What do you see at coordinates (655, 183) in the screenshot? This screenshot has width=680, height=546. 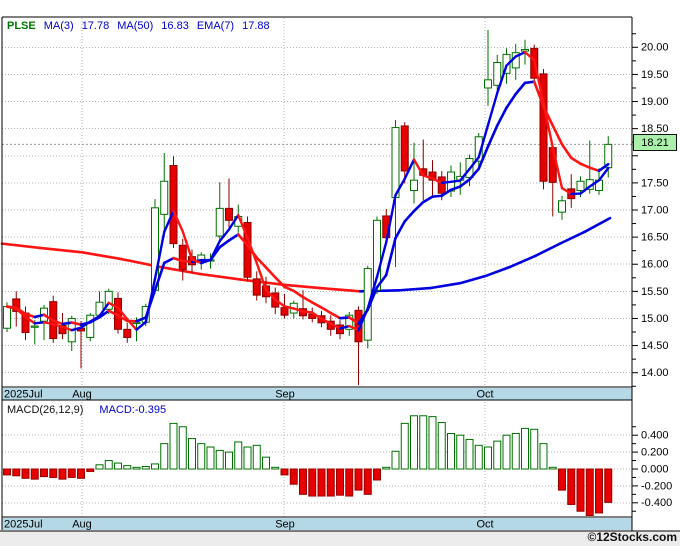 I see `price-axis-label: 17.50` at bounding box center [655, 183].